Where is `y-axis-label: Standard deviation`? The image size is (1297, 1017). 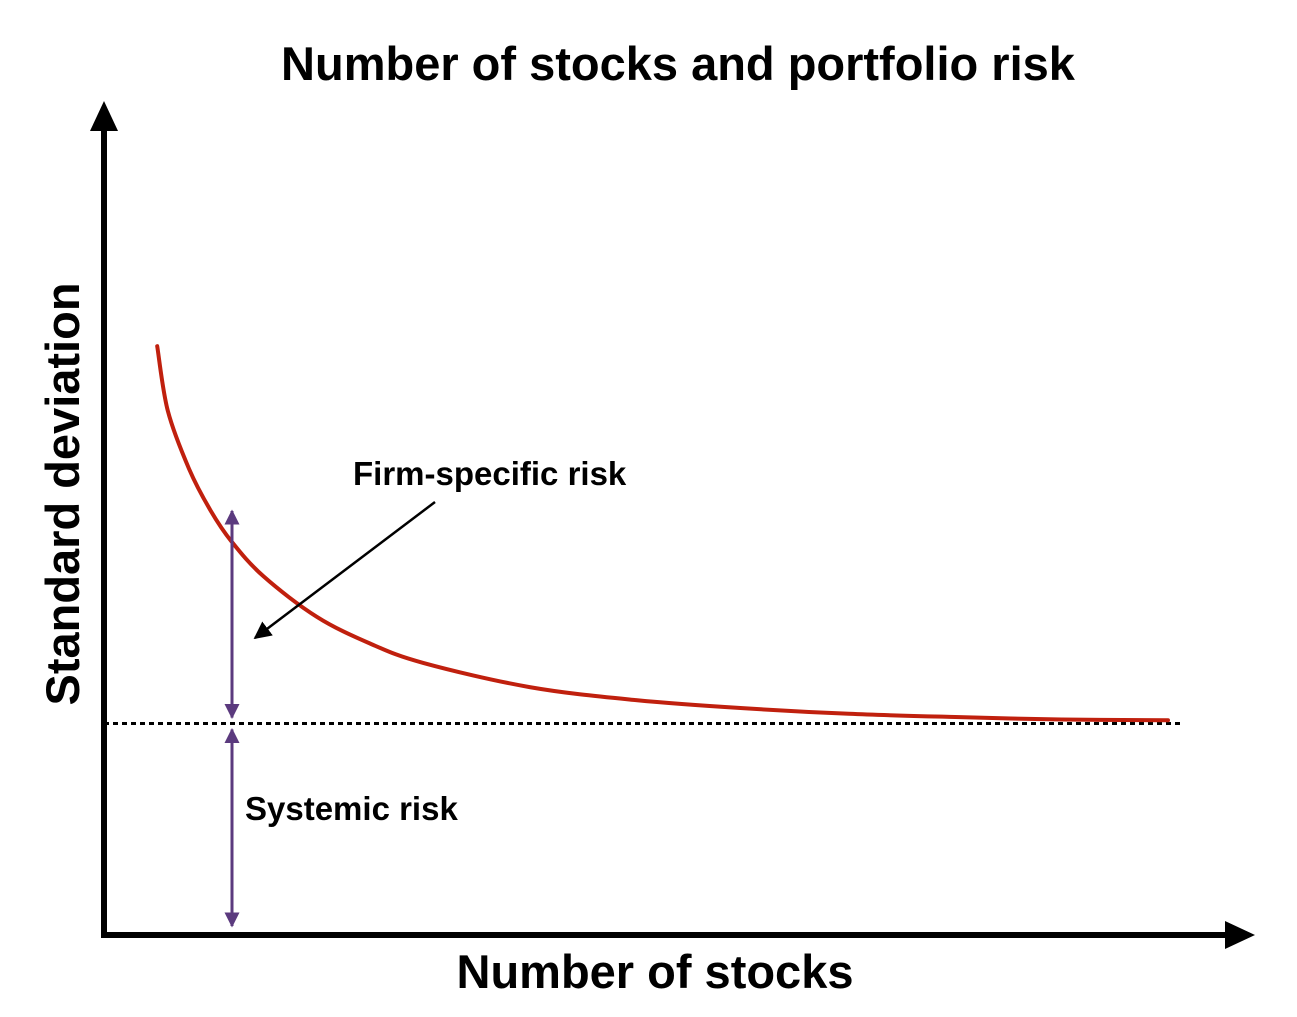
y-axis-label: Standard deviation is located at coordinates (62, 493).